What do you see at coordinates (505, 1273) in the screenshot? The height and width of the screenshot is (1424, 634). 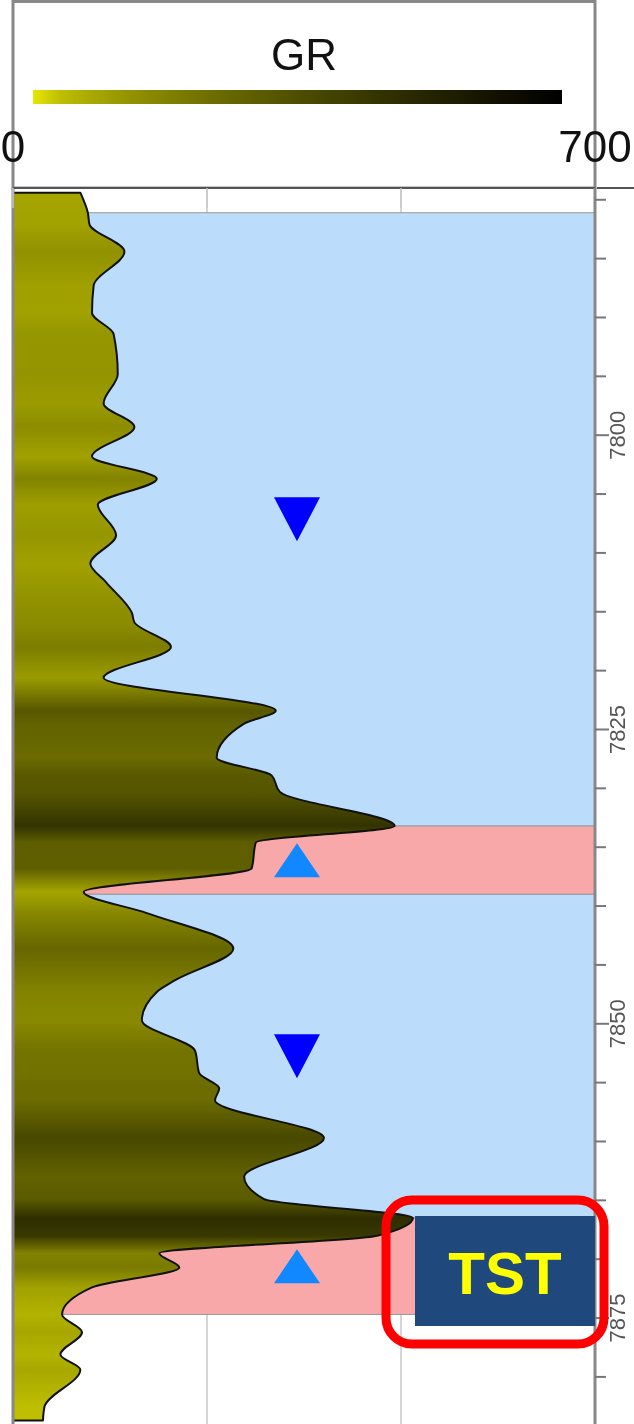 I see `annotation: TST` at bounding box center [505, 1273].